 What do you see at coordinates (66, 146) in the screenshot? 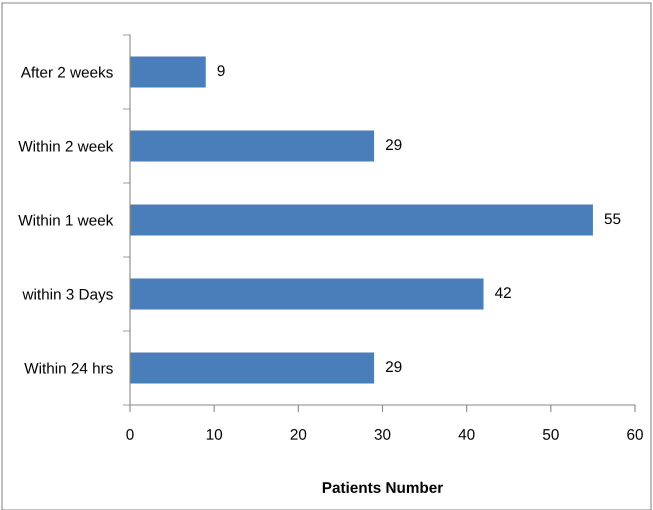
I see `y-tick-label: Within 2 week` at bounding box center [66, 146].